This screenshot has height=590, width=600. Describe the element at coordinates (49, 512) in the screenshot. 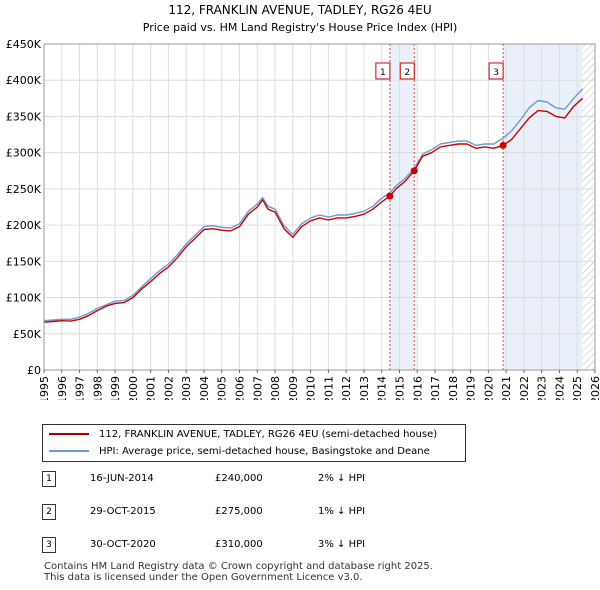

I see `sale-number-badge: 2` at that location.